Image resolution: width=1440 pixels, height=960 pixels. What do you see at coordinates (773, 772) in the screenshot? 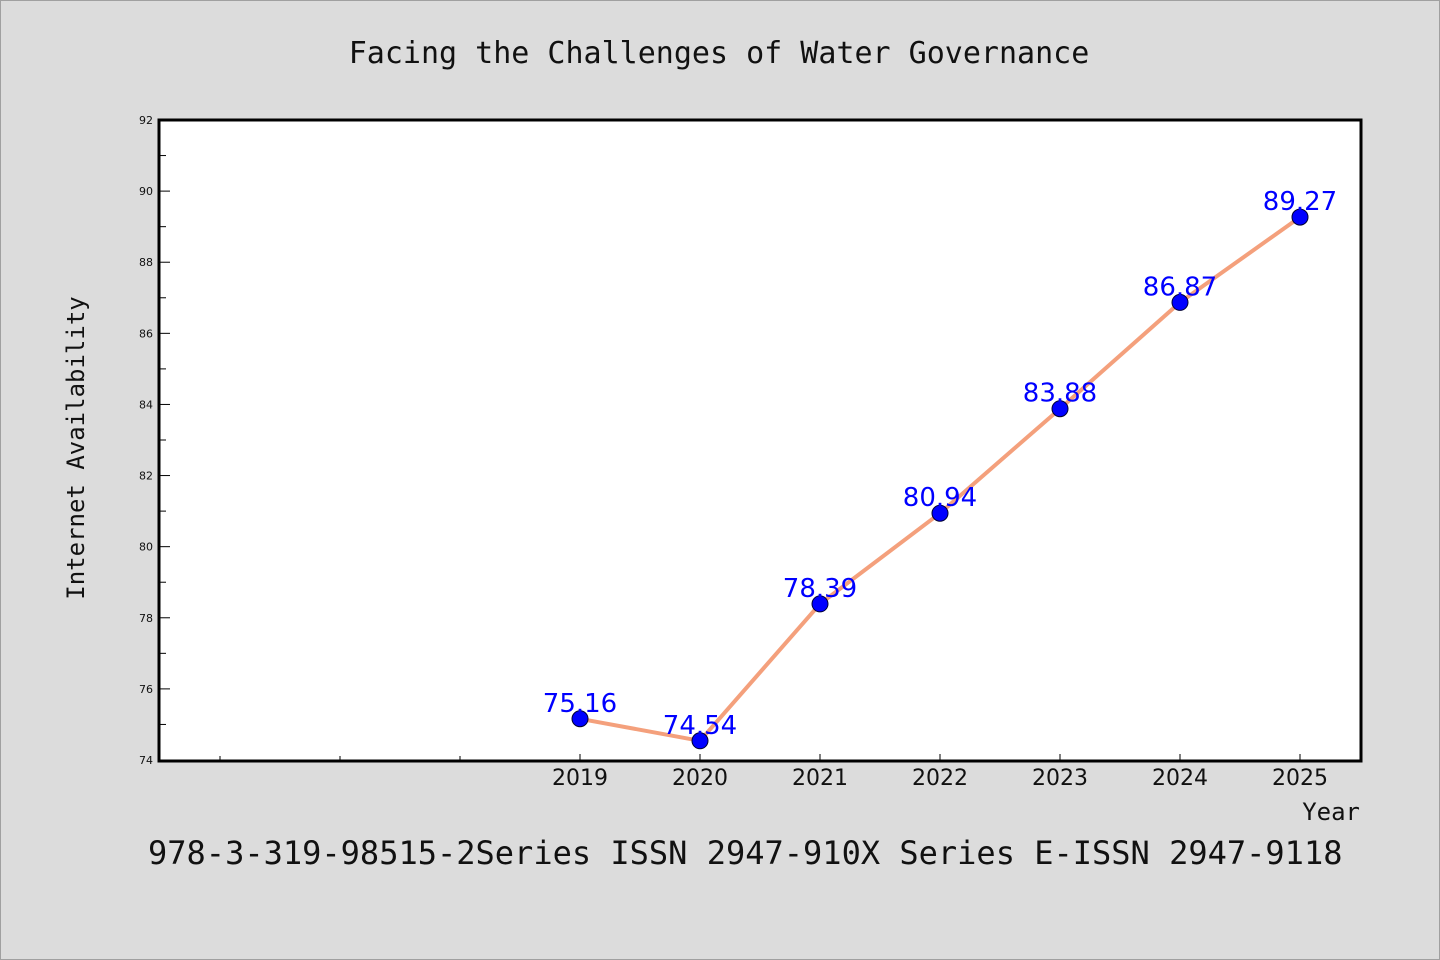
I see `x-axis: 2019 2020 2021 2022 2023 2024 2025` at bounding box center [773, 772].